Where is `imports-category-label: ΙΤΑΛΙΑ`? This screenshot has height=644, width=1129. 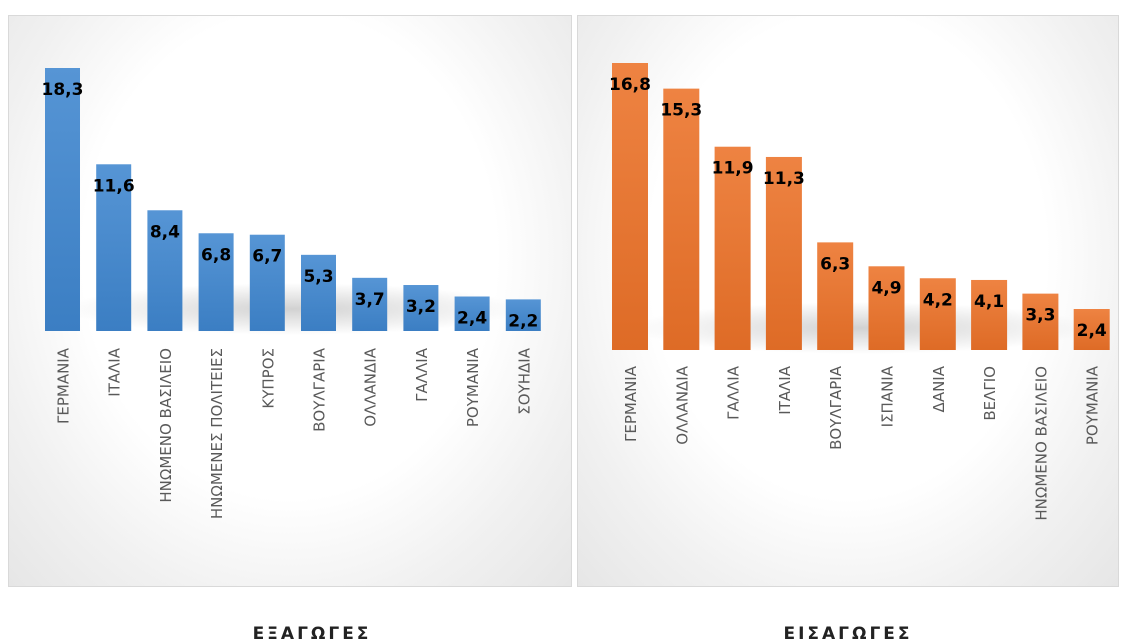
imports-category-label: ΙΤΑΛΙΑ is located at coordinates (785, 390).